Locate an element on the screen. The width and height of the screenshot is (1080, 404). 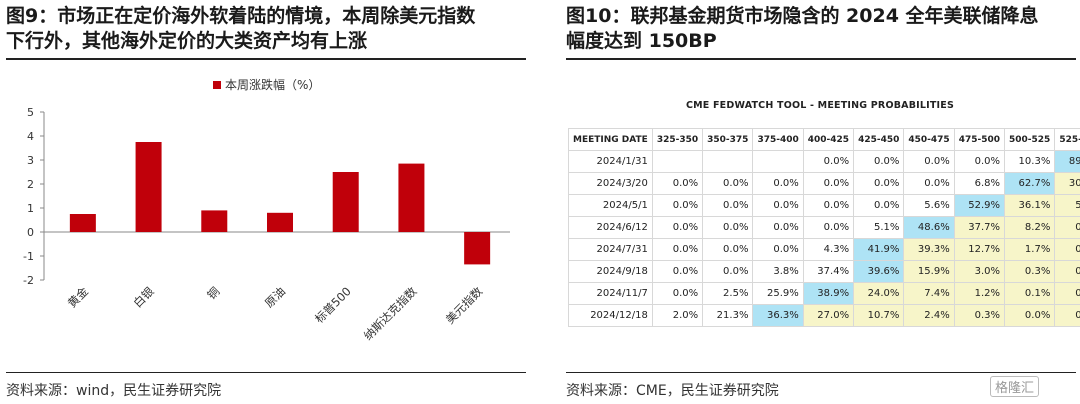
fedwatch-column-header: 475-500 is located at coordinates (979, 139).